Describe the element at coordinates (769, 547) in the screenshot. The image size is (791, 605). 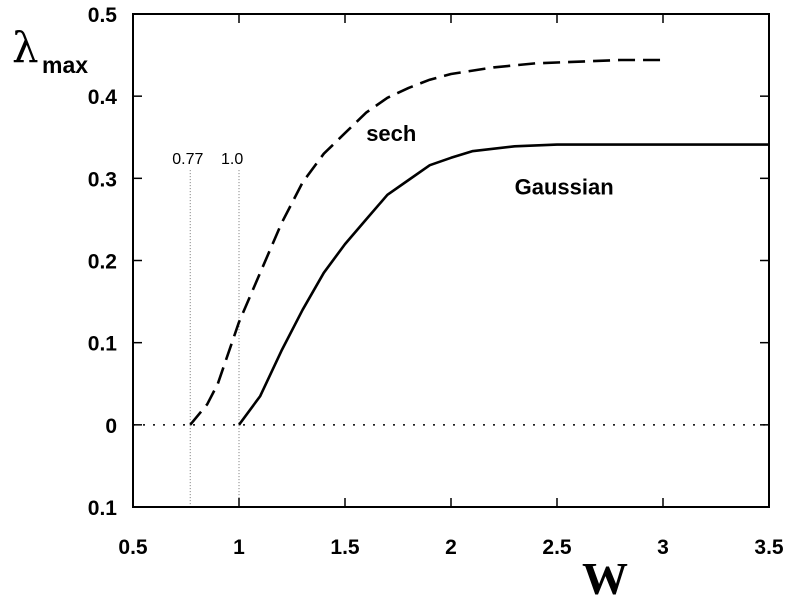
I see `x-tick-label: 3.5` at that location.